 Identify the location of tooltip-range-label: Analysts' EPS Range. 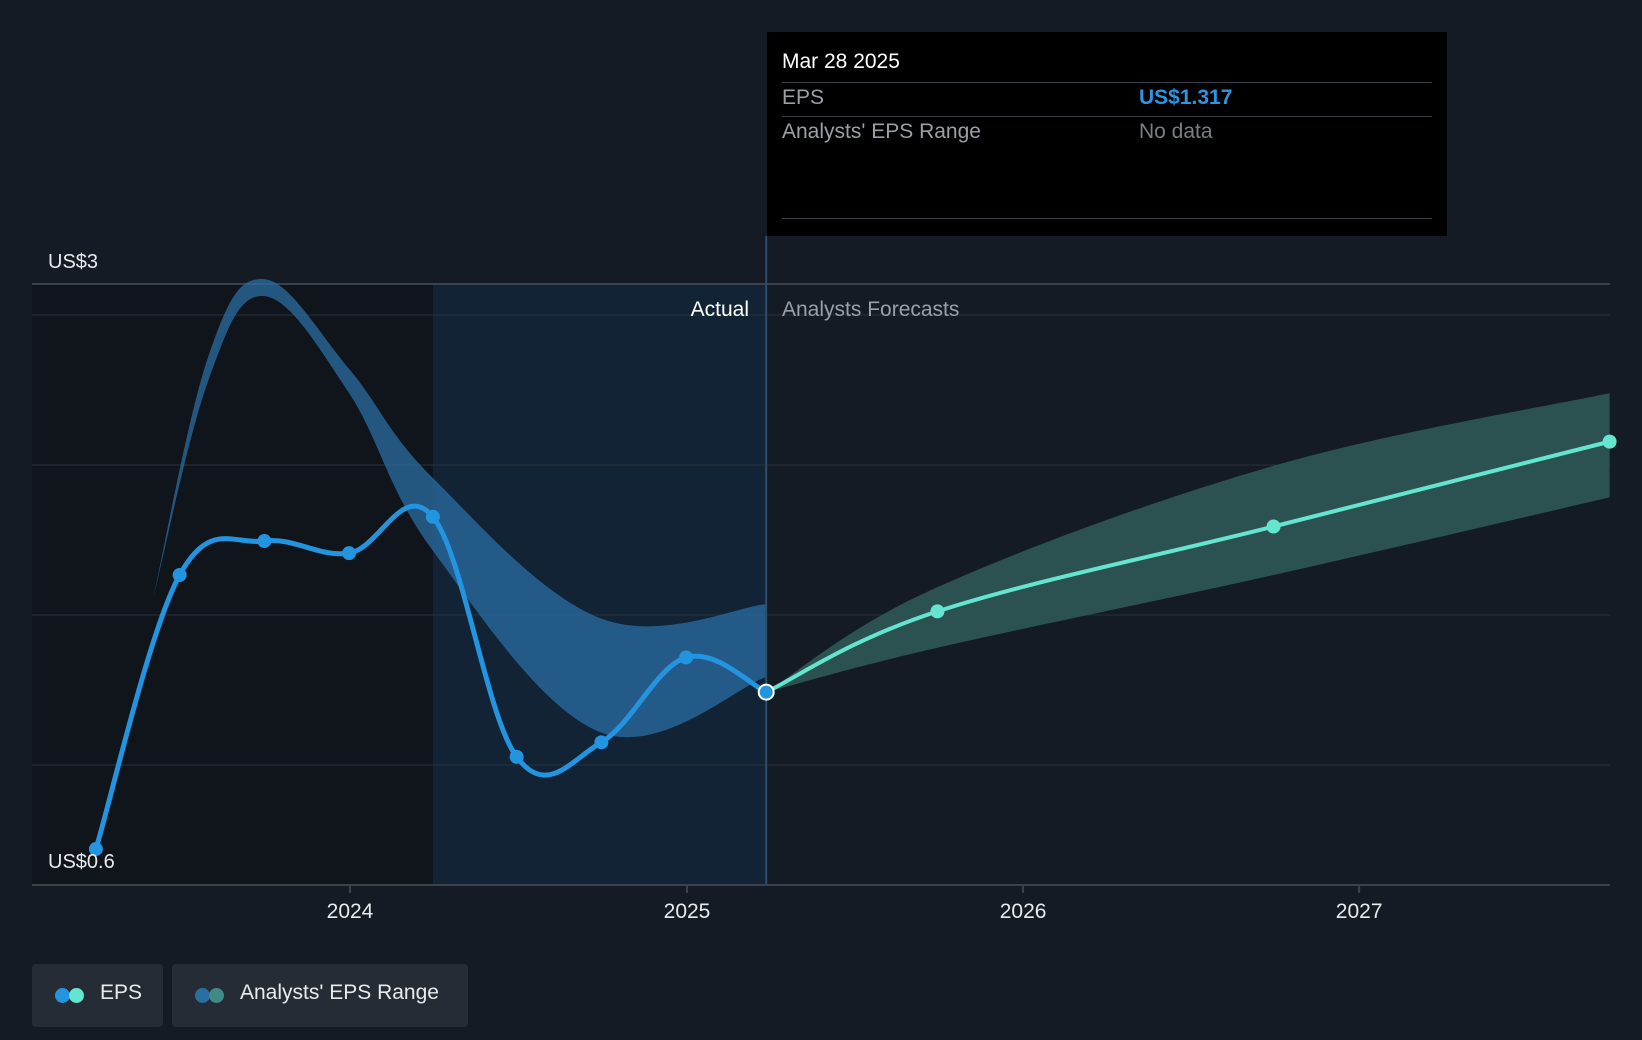
(881, 131).